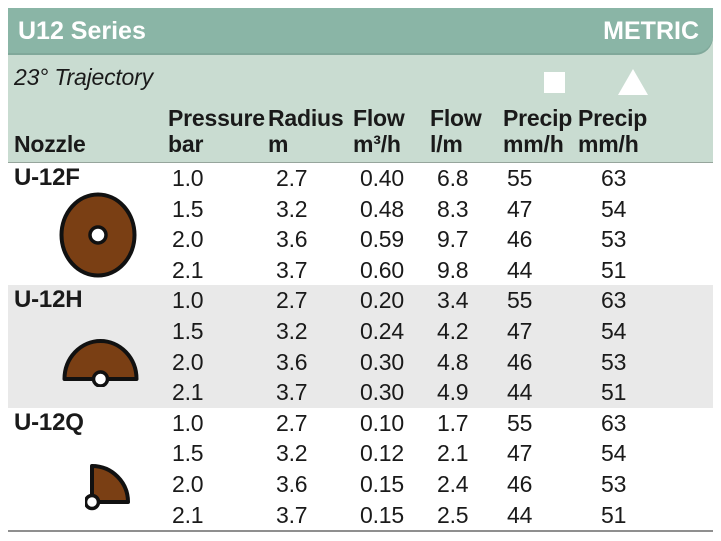 The height and width of the screenshot is (541, 721). What do you see at coordinates (651, 31) in the screenshot?
I see `units-badge: METRIC` at bounding box center [651, 31].